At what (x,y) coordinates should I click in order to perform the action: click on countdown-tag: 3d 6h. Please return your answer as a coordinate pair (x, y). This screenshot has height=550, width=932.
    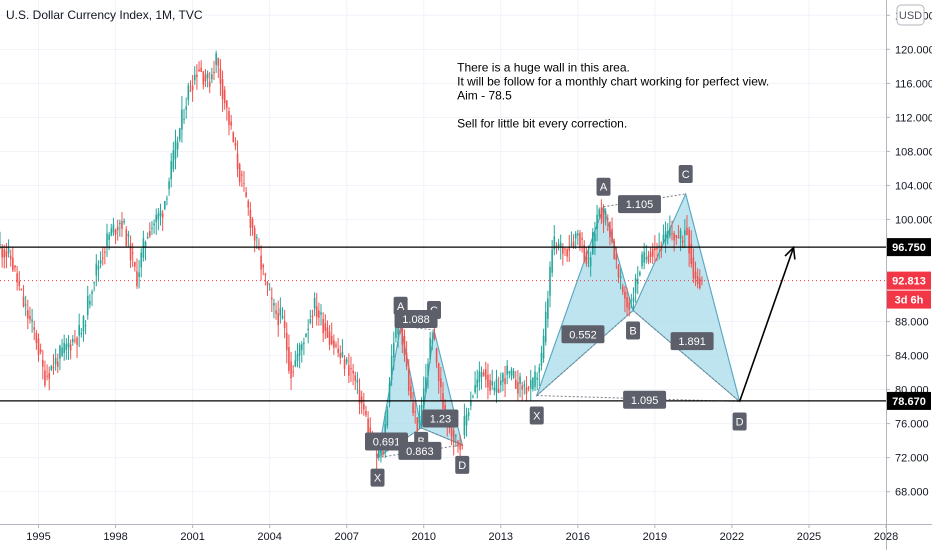
    Looking at the image, I should click on (909, 299).